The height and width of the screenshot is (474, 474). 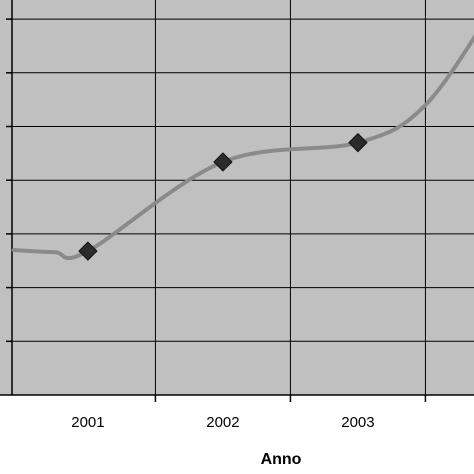 What do you see at coordinates (281, 459) in the screenshot?
I see `x-axis-title: Anno` at bounding box center [281, 459].